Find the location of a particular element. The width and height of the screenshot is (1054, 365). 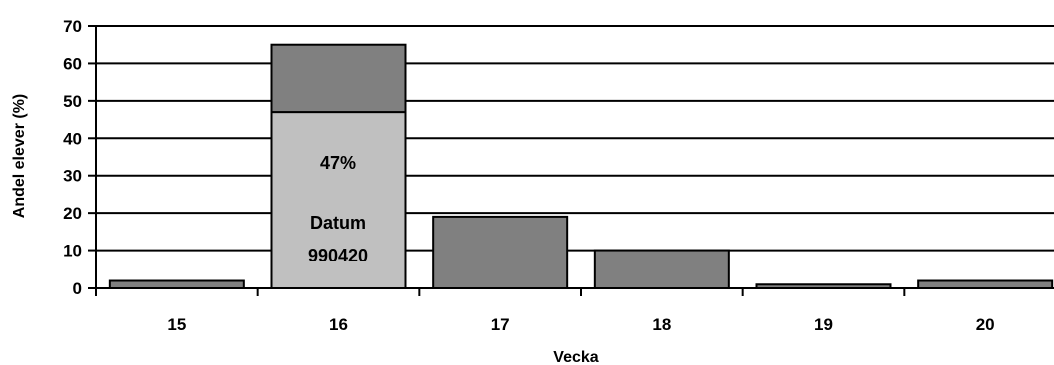

y-tick-labels: 0 10 20 30 40 50 60 70 is located at coordinates (72, 157).